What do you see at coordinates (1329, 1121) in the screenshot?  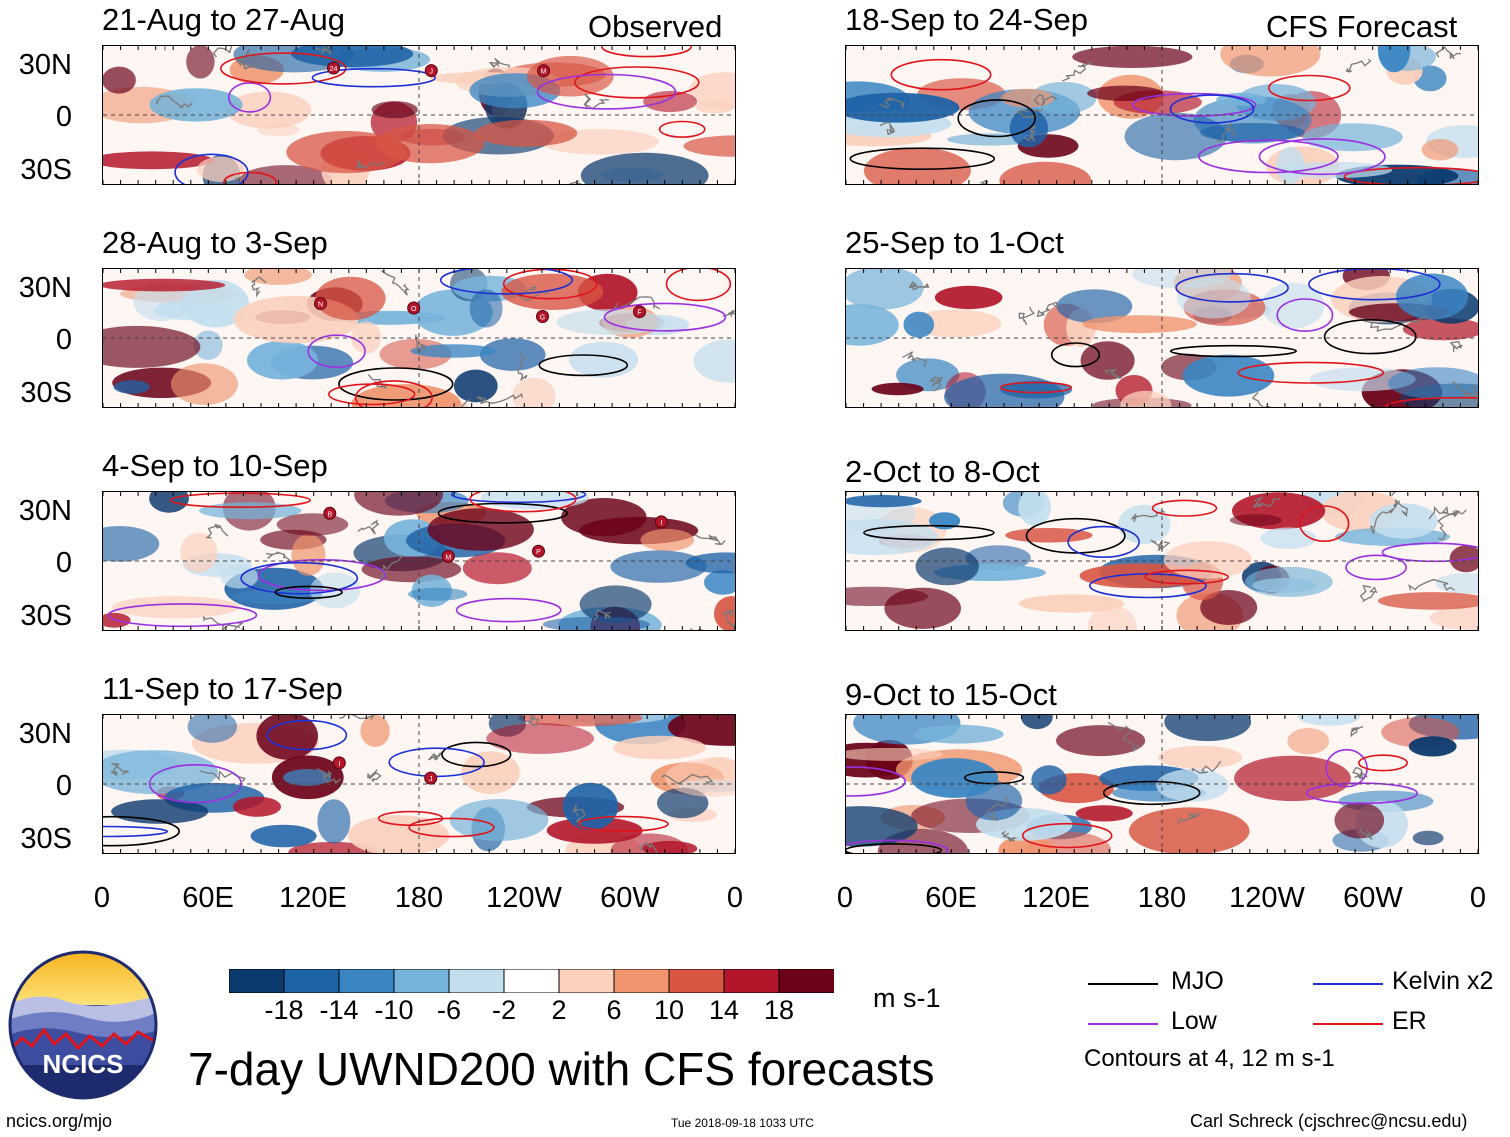 I see `footer-author: Carl Schreck (cjschrec@ncsu.edu)` at bounding box center [1329, 1121].